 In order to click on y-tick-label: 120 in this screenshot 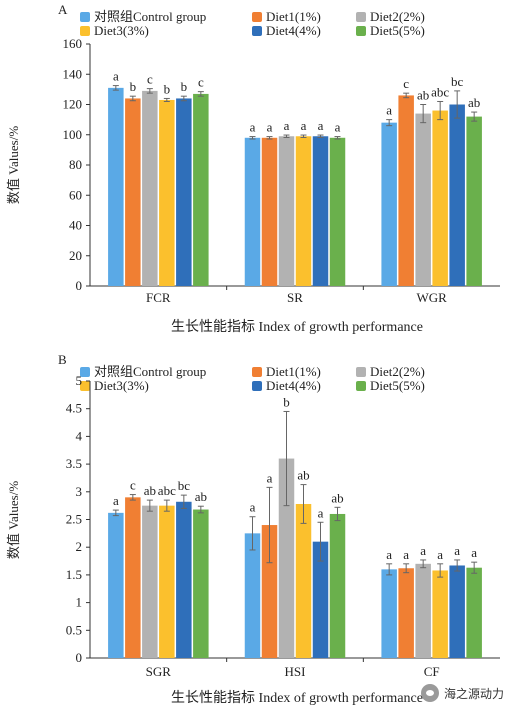, I will do `click(73, 104)`.